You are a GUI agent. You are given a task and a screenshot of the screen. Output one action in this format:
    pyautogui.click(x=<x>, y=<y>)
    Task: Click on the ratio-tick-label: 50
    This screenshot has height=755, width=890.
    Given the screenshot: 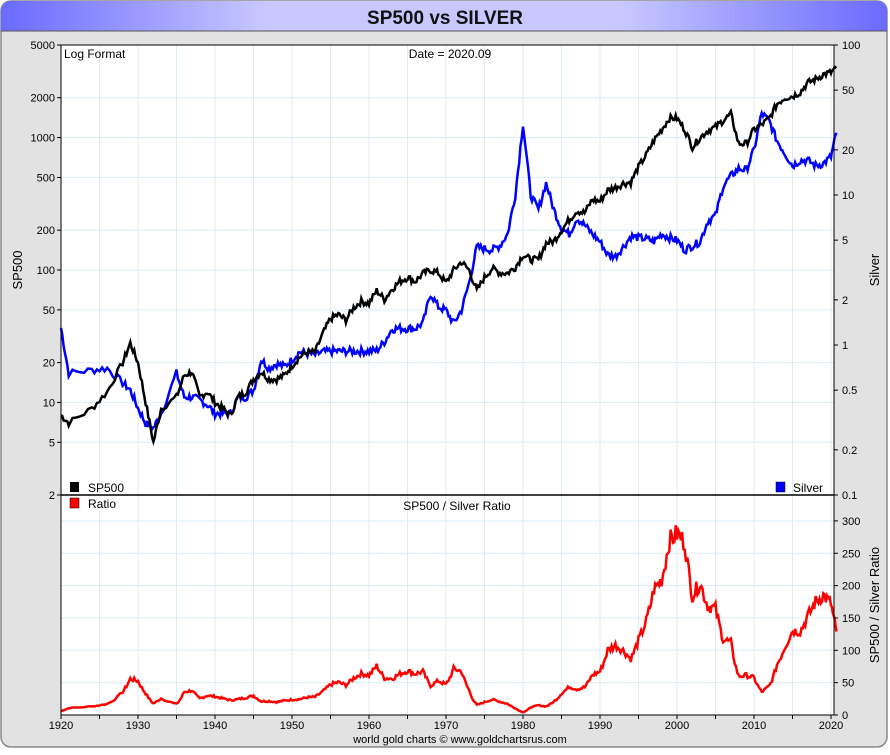 What is the action you would take?
    pyautogui.click(x=848, y=684)
    